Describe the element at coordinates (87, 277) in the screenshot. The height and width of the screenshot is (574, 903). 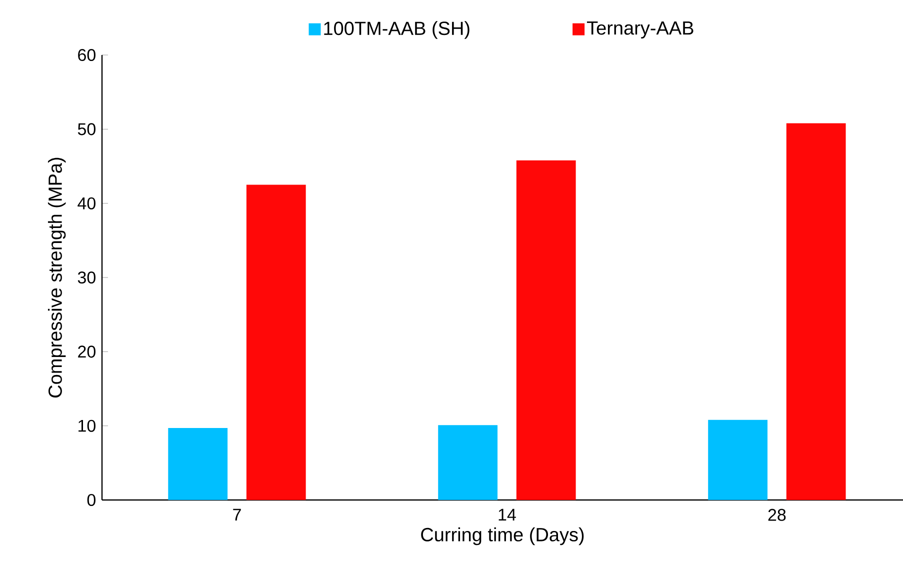
I see `y-tick-label: 30` at that location.